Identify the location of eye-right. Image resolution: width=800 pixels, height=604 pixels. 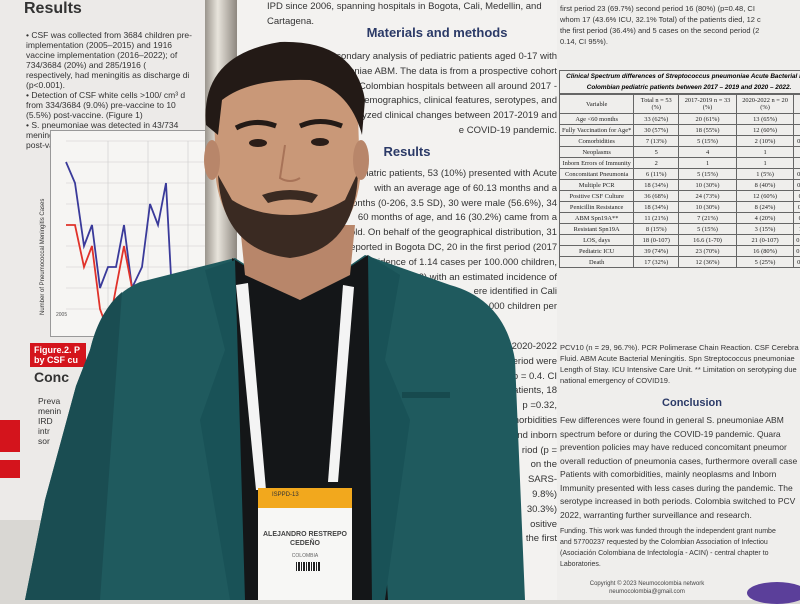
(320, 142).